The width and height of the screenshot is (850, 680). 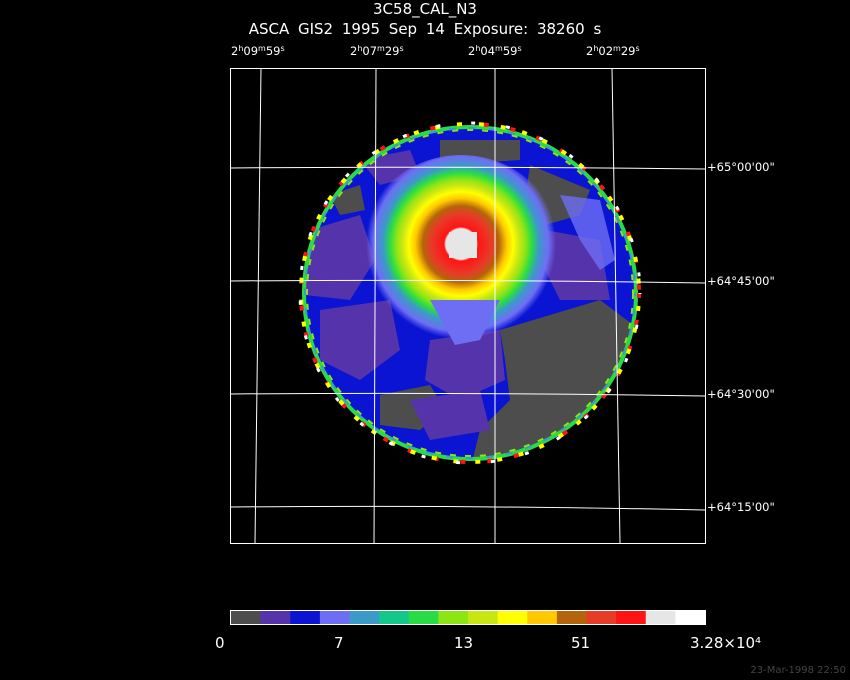 What do you see at coordinates (464, 643) in the screenshot?
I see `colorbar-label-13: 13` at bounding box center [464, 643].